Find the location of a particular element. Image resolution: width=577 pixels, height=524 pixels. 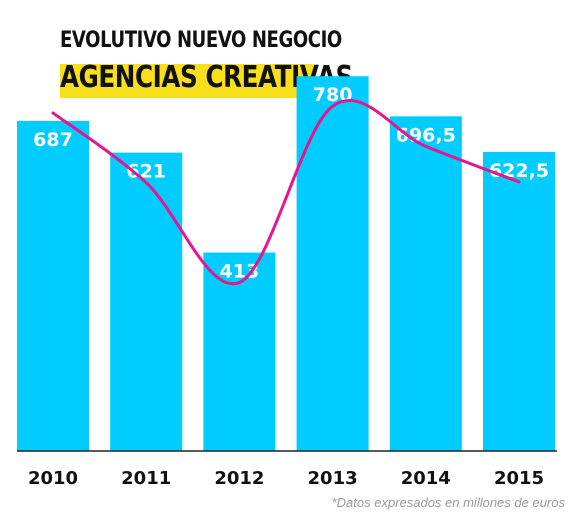

bar-2012 is located at coordinates (239, 351).